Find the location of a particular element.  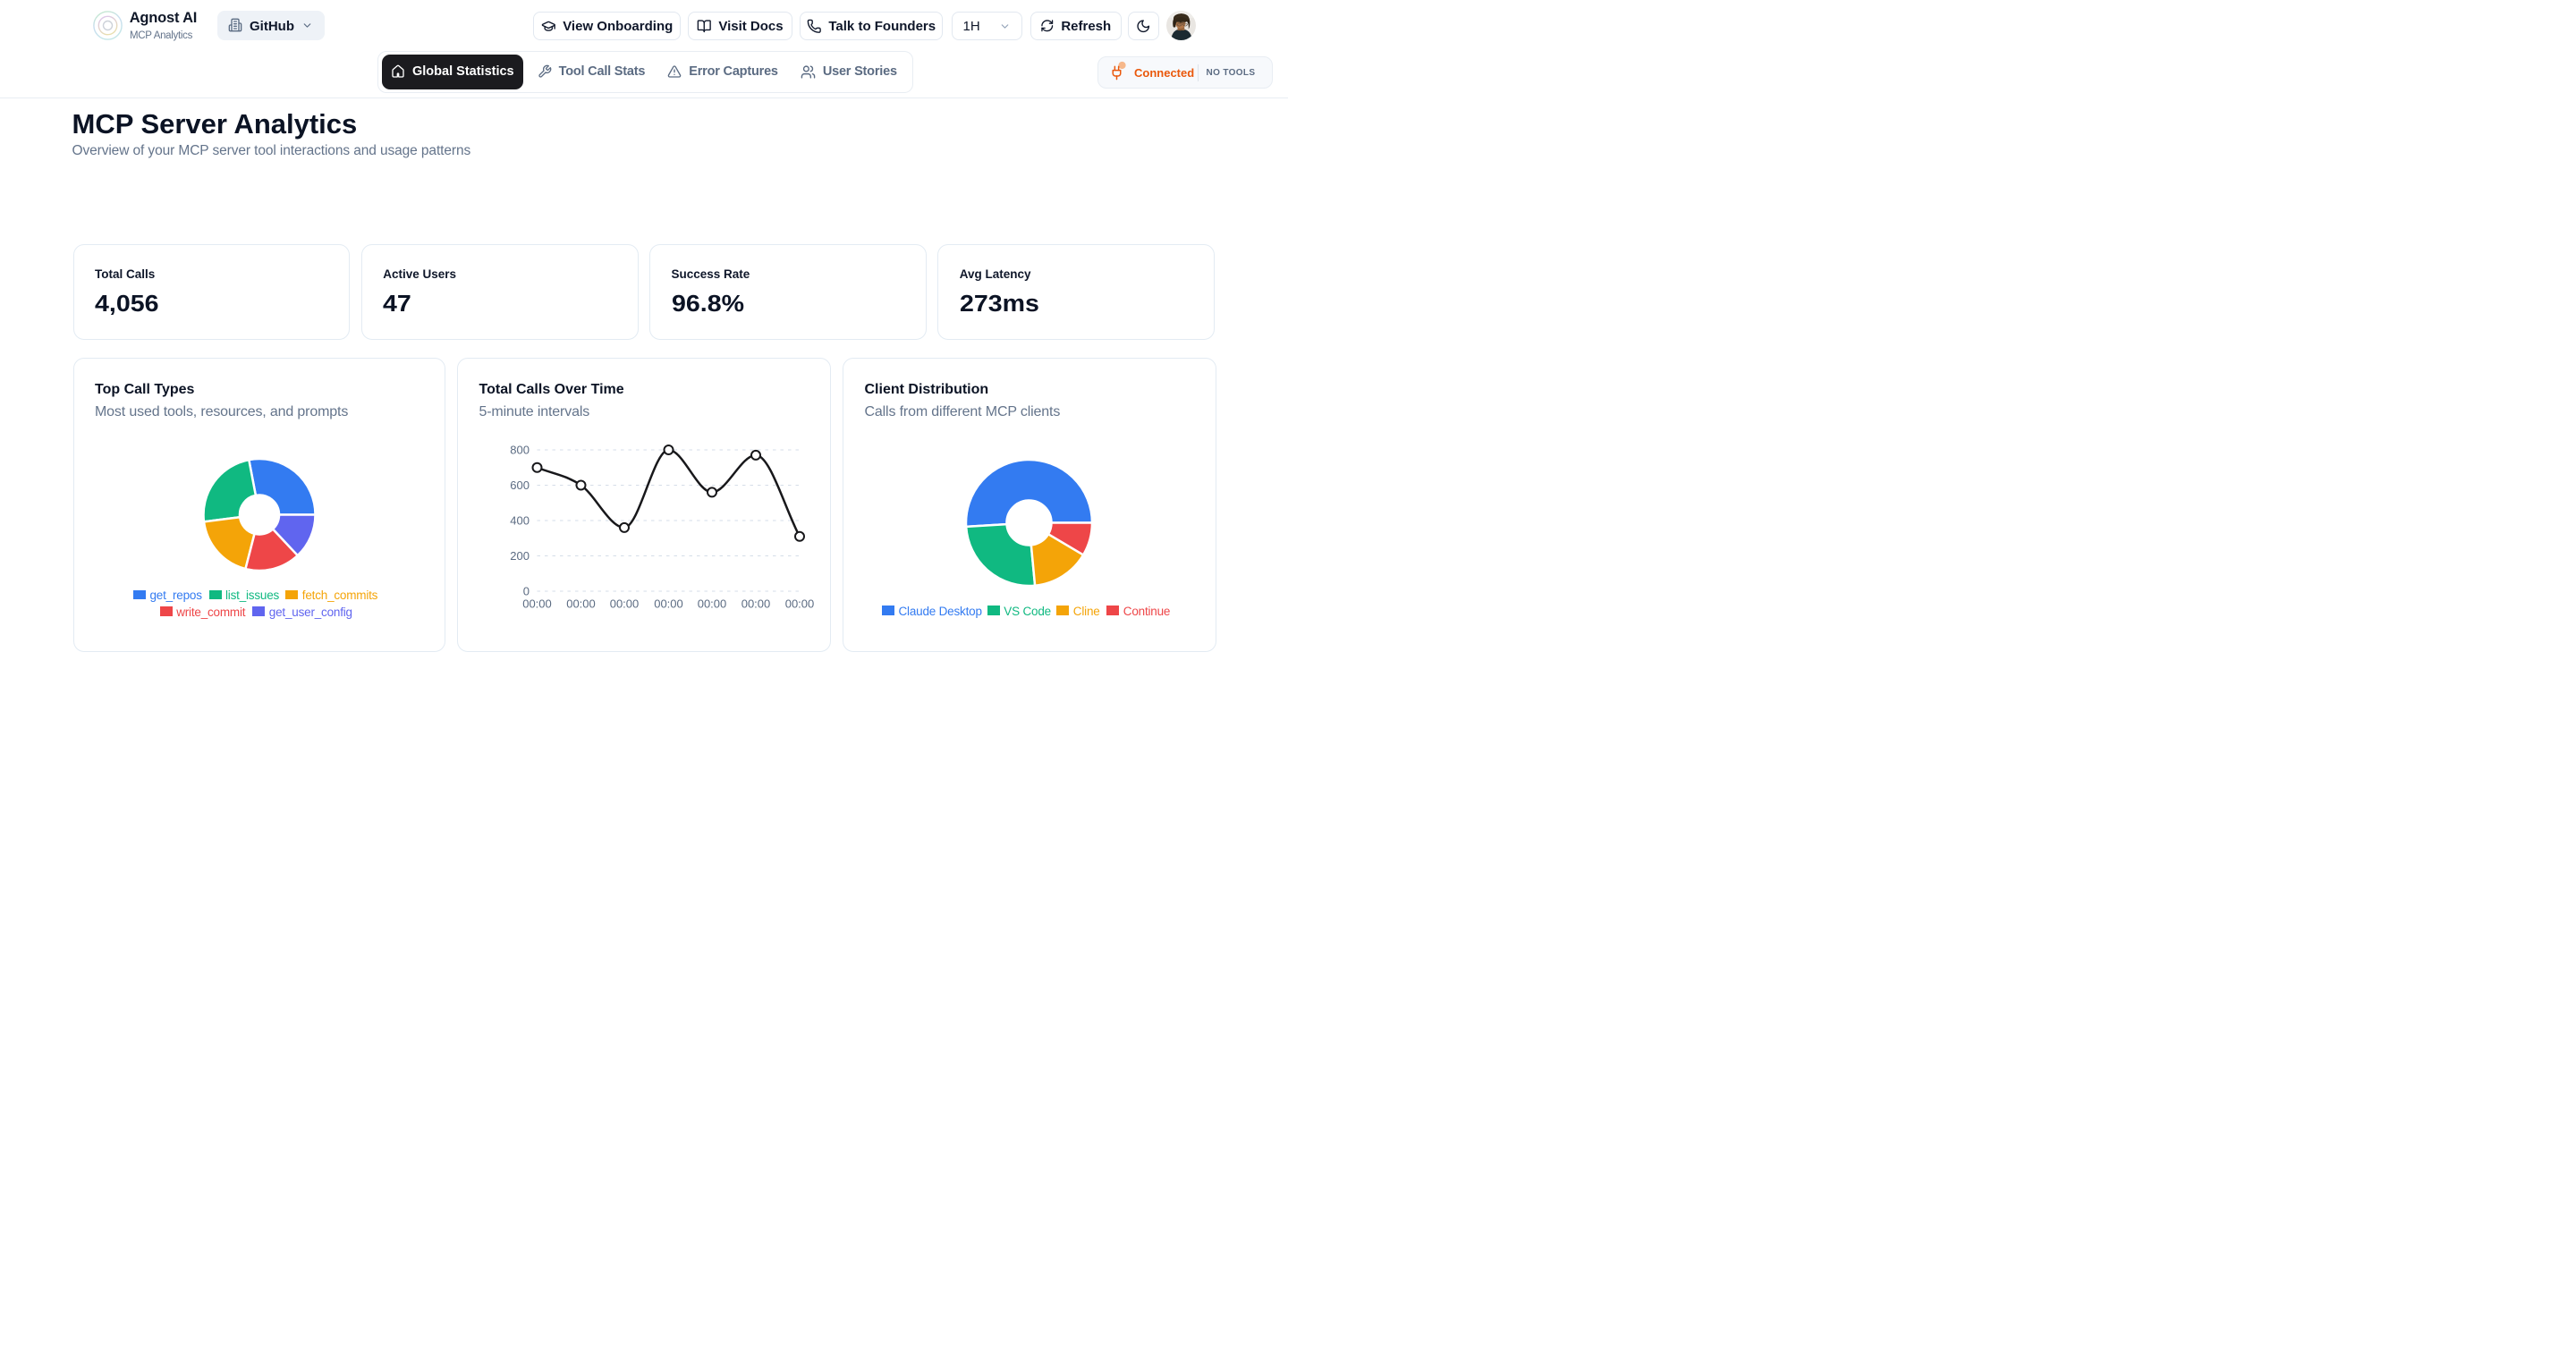

svg-text: 400 is located at coordinates (520, 521).